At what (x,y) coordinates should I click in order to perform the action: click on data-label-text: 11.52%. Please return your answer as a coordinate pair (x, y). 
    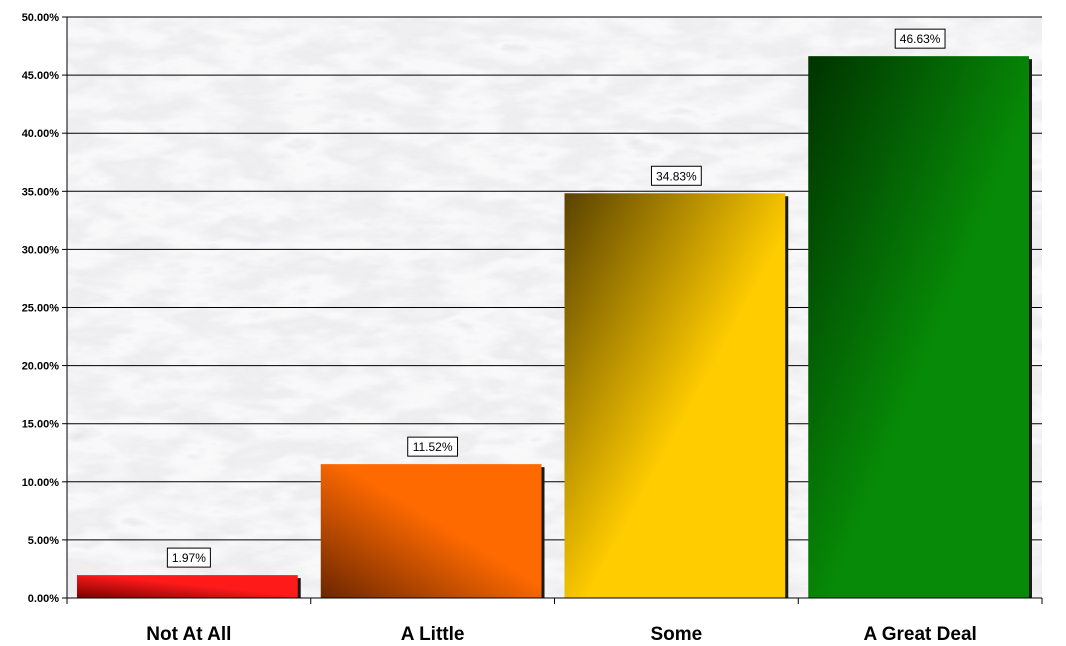
    Looking at the image, I should click on (433, 447).